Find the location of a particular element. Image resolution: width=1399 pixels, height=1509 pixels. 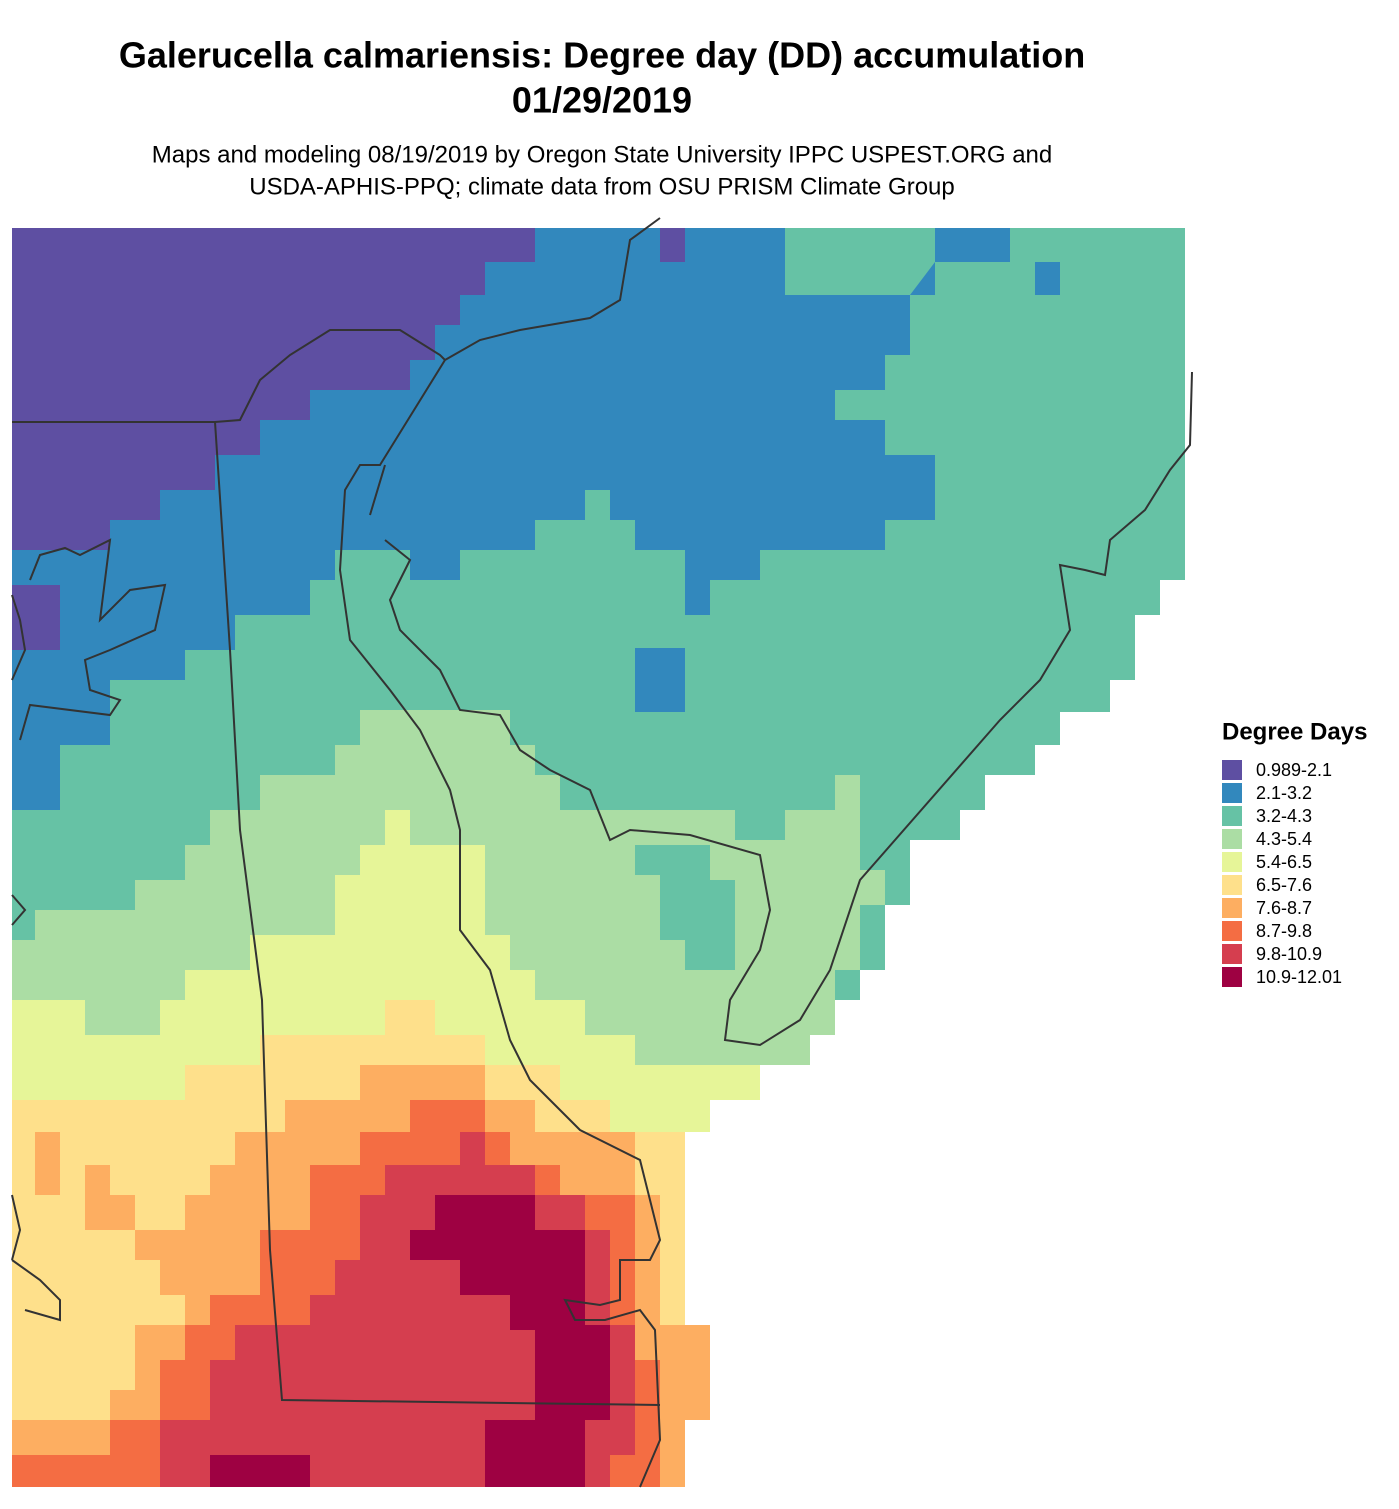

legend-label: 4.3-5.4 is located at coordinates (1284, 839).